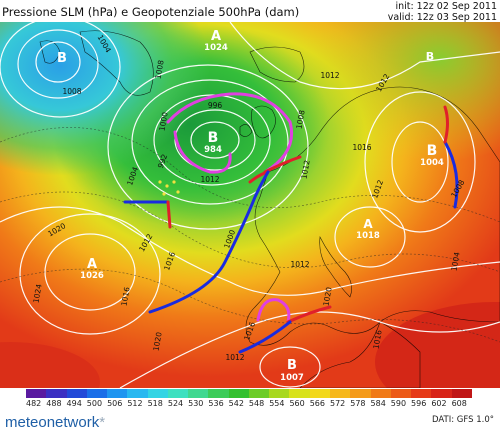 This screenshot has height=432, width=500. What do you see at coordinates (309, 314) in the screenshot?
I see `med-warm-front` at bounding box center [309, 314].